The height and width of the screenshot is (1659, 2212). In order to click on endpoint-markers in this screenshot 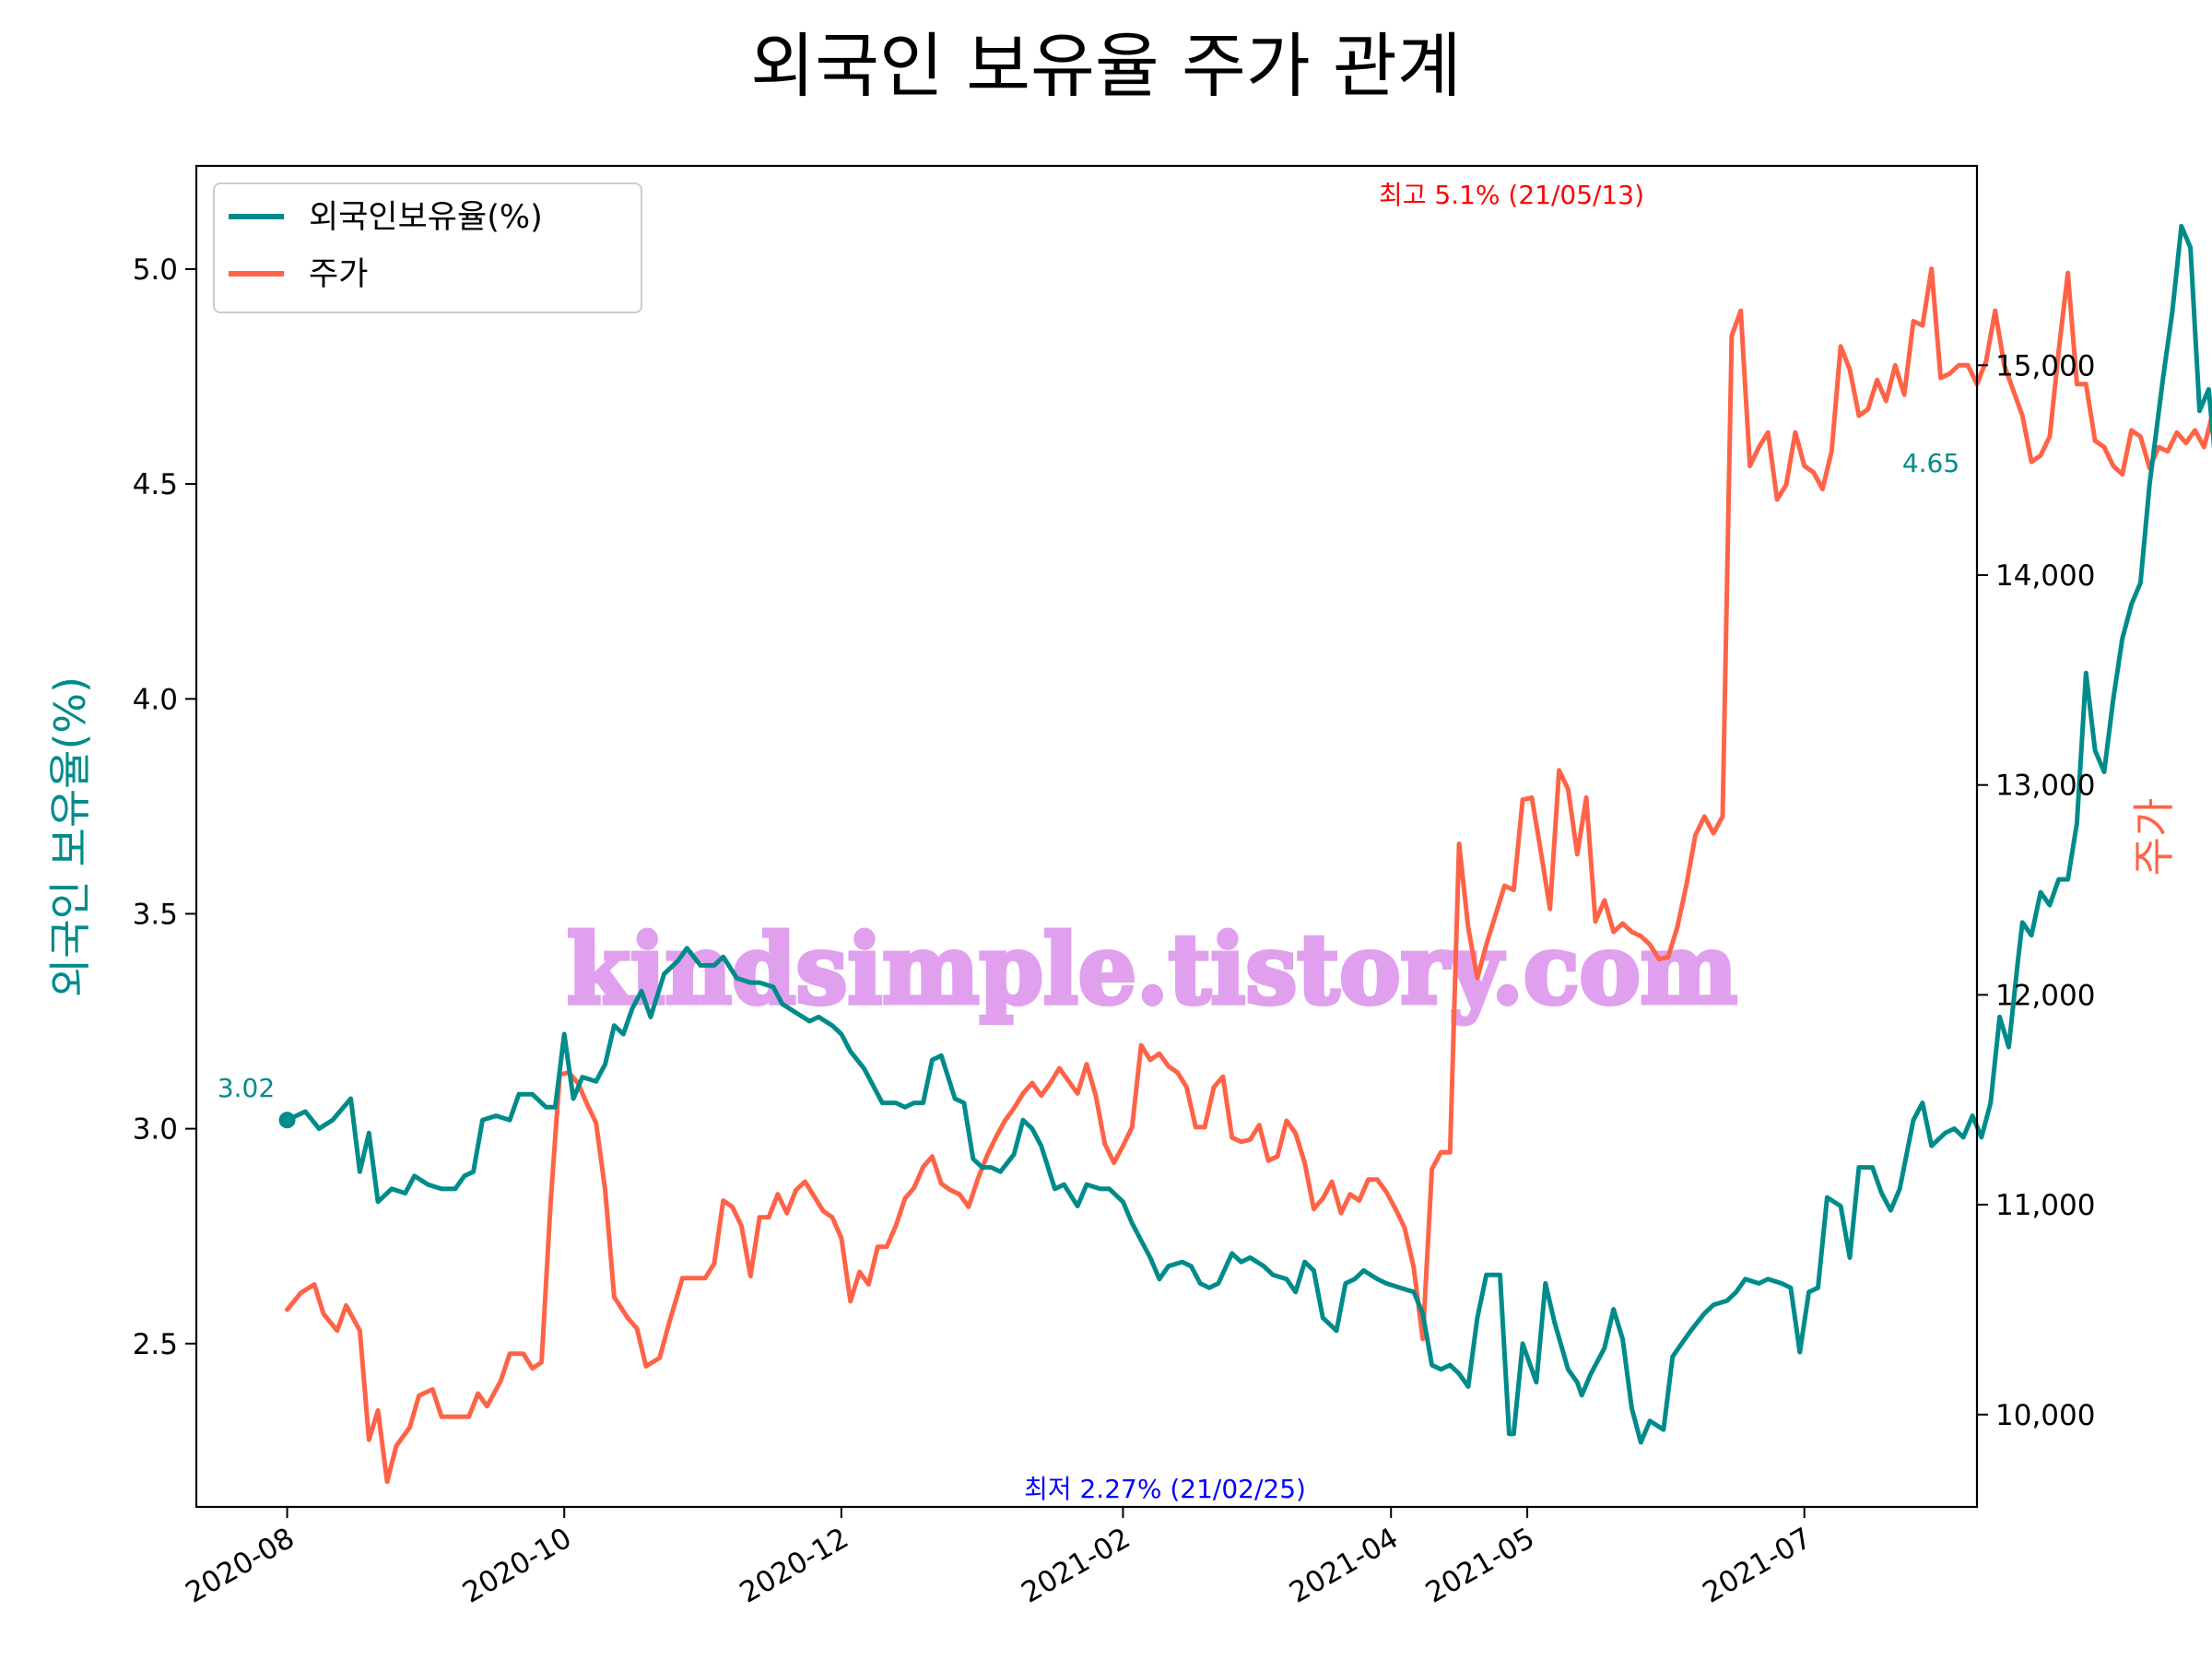, I will do `click(287, 1120)`.